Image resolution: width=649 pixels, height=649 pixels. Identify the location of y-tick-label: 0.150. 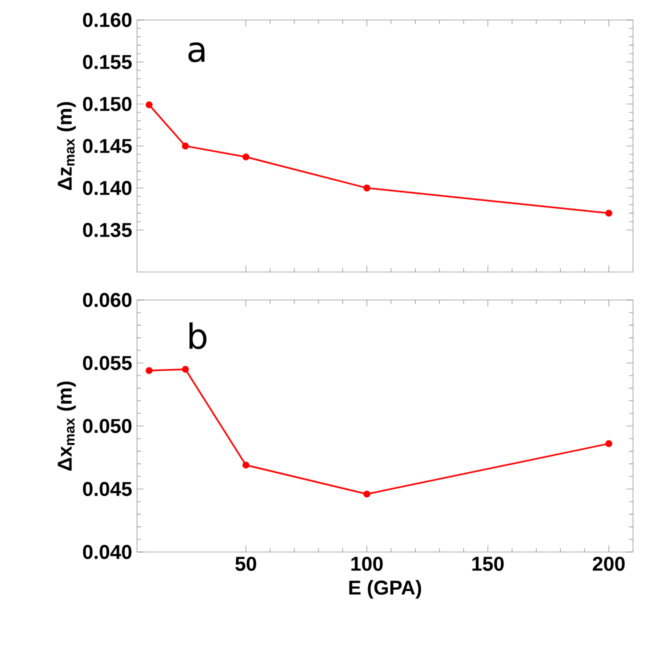
(107, 104).